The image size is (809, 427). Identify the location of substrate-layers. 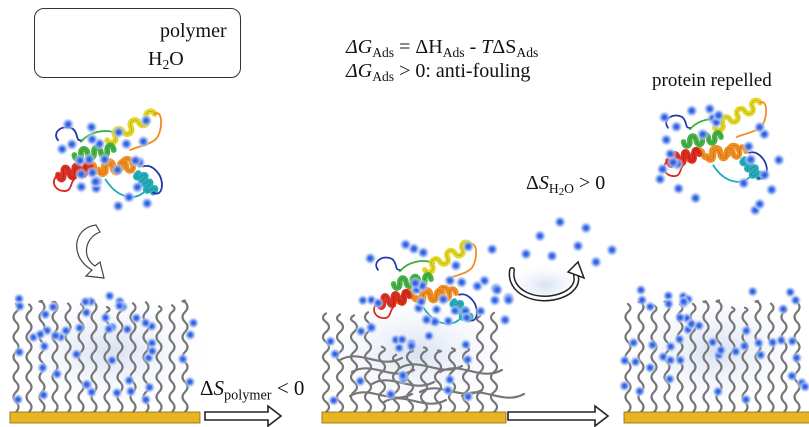
(409, 417).